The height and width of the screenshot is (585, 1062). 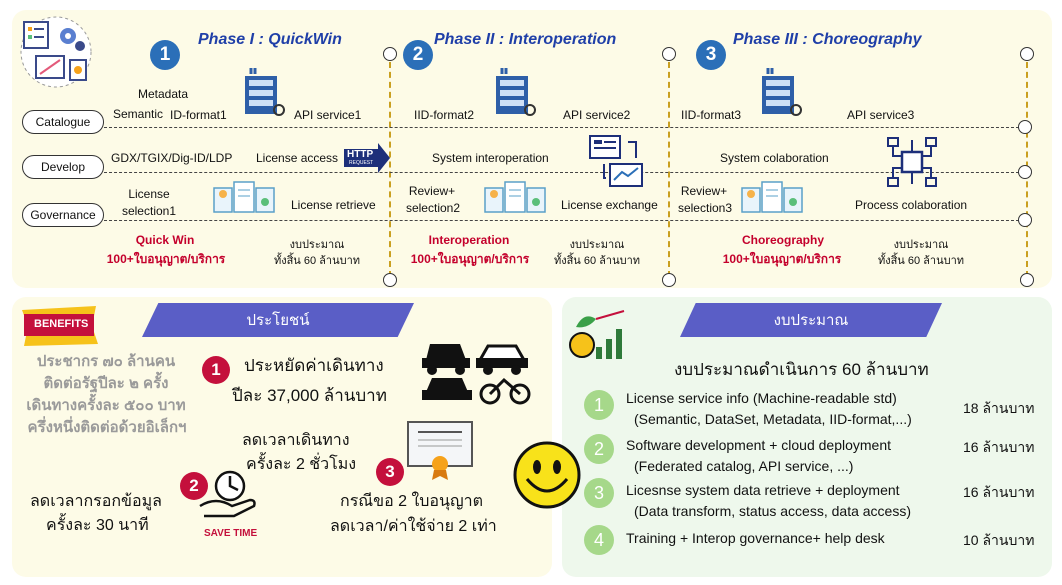 I want to click on budget-item-4-amount: 10 ล้านบาท, so click(x=999, y=540).